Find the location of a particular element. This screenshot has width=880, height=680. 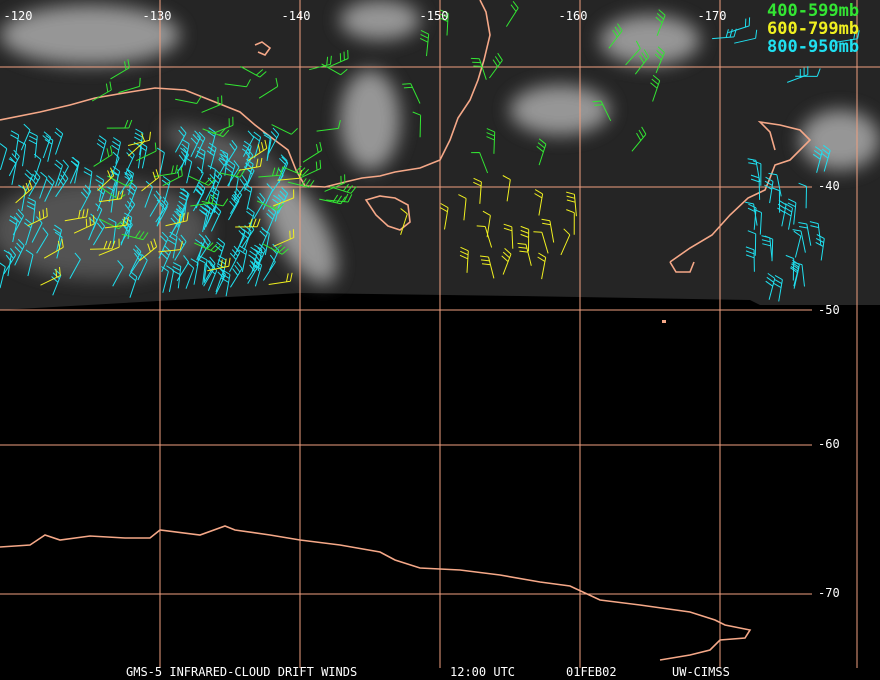

legend-entry: 600-799mb is located at coordinates (813, 29).